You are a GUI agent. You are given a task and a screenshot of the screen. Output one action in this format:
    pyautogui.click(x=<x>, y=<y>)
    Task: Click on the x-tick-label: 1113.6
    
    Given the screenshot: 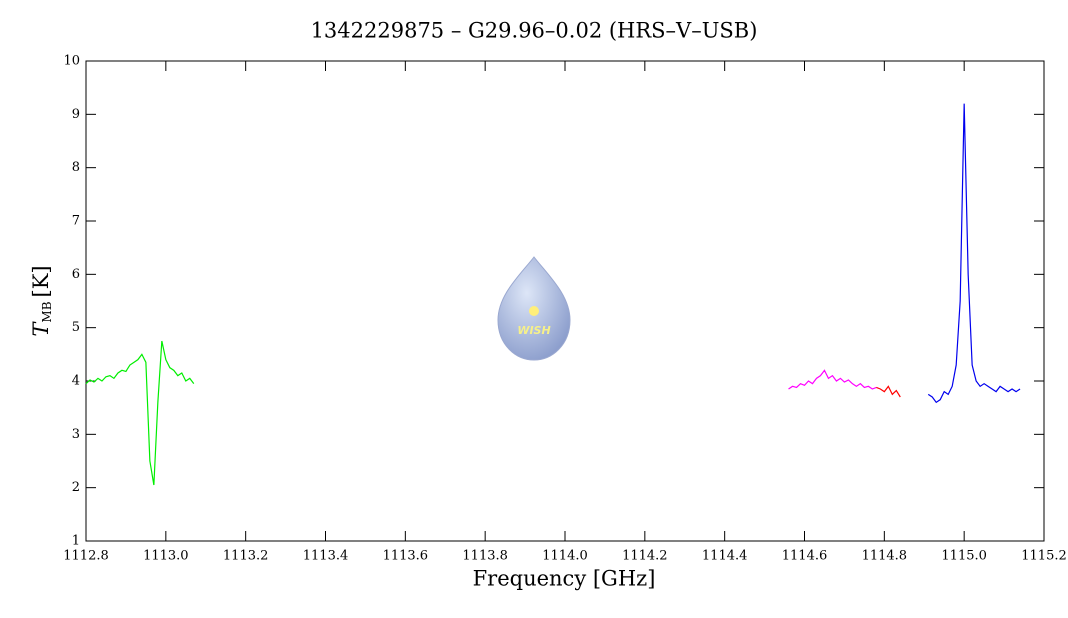 What is the action you would take?
    pyautogui.click(x=406, y=556)
    